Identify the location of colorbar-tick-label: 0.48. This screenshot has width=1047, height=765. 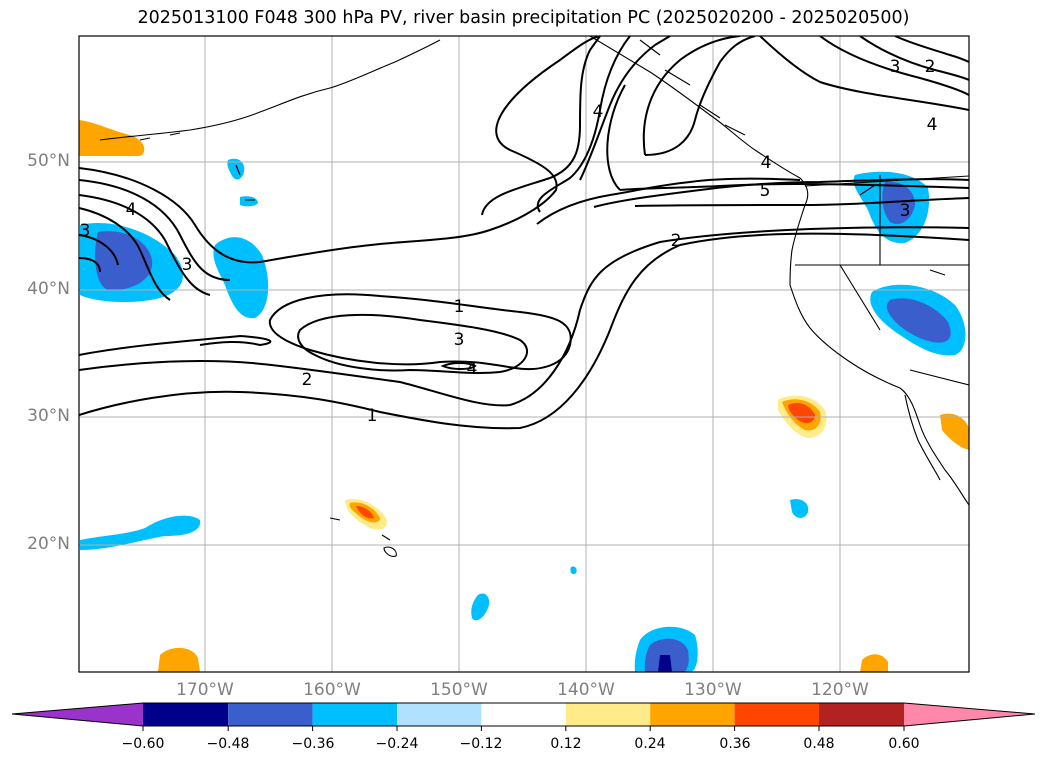
(819, 744).